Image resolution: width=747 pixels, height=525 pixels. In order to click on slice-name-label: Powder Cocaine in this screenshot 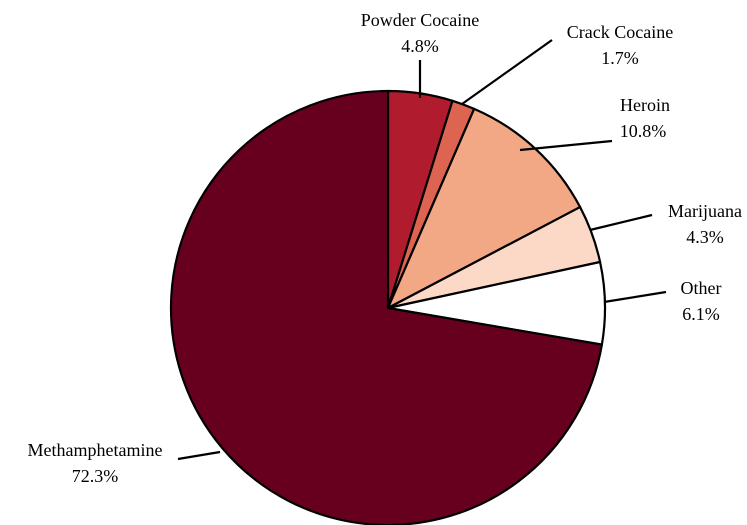, I will do `click(420, 20)`.